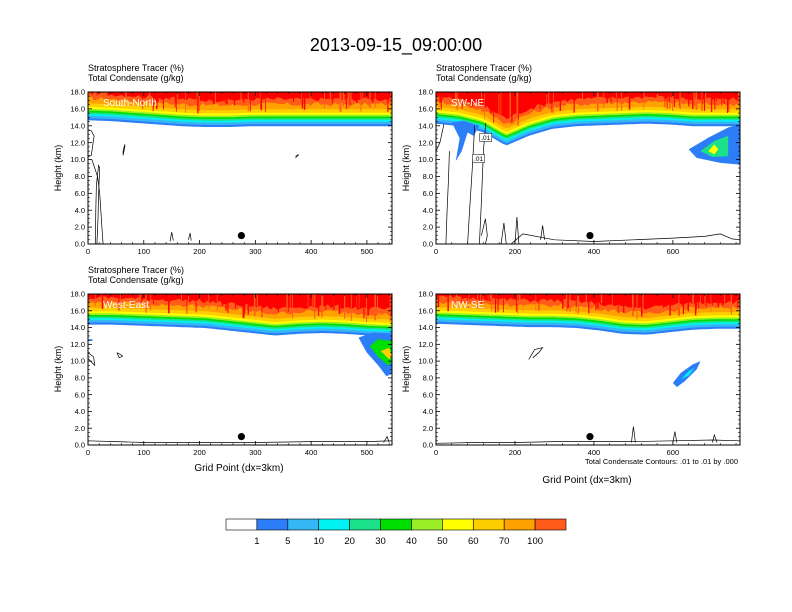 The image size is (792, 612). I want to click on colorbar-label: 70, so click(504, 541).